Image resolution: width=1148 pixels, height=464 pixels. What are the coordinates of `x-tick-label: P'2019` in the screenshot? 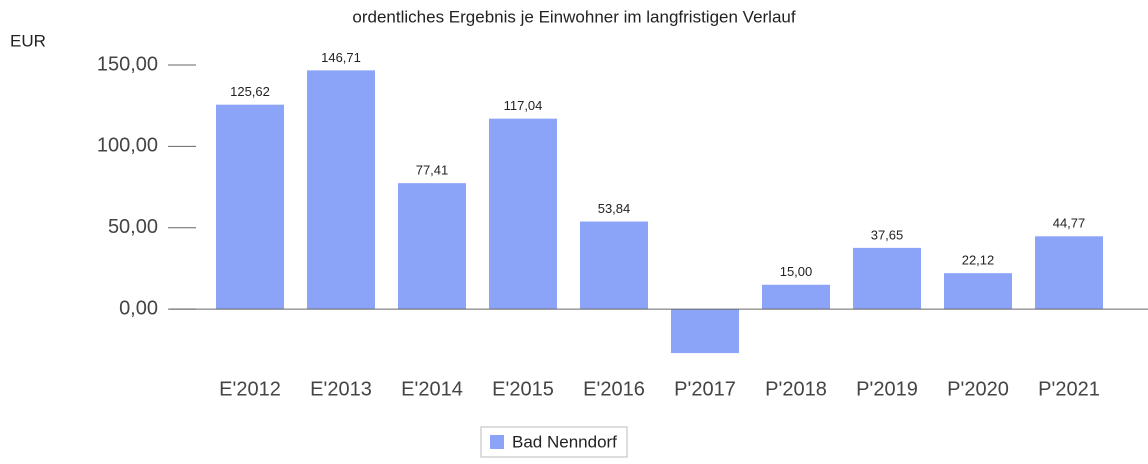 It's located at (887, 389).